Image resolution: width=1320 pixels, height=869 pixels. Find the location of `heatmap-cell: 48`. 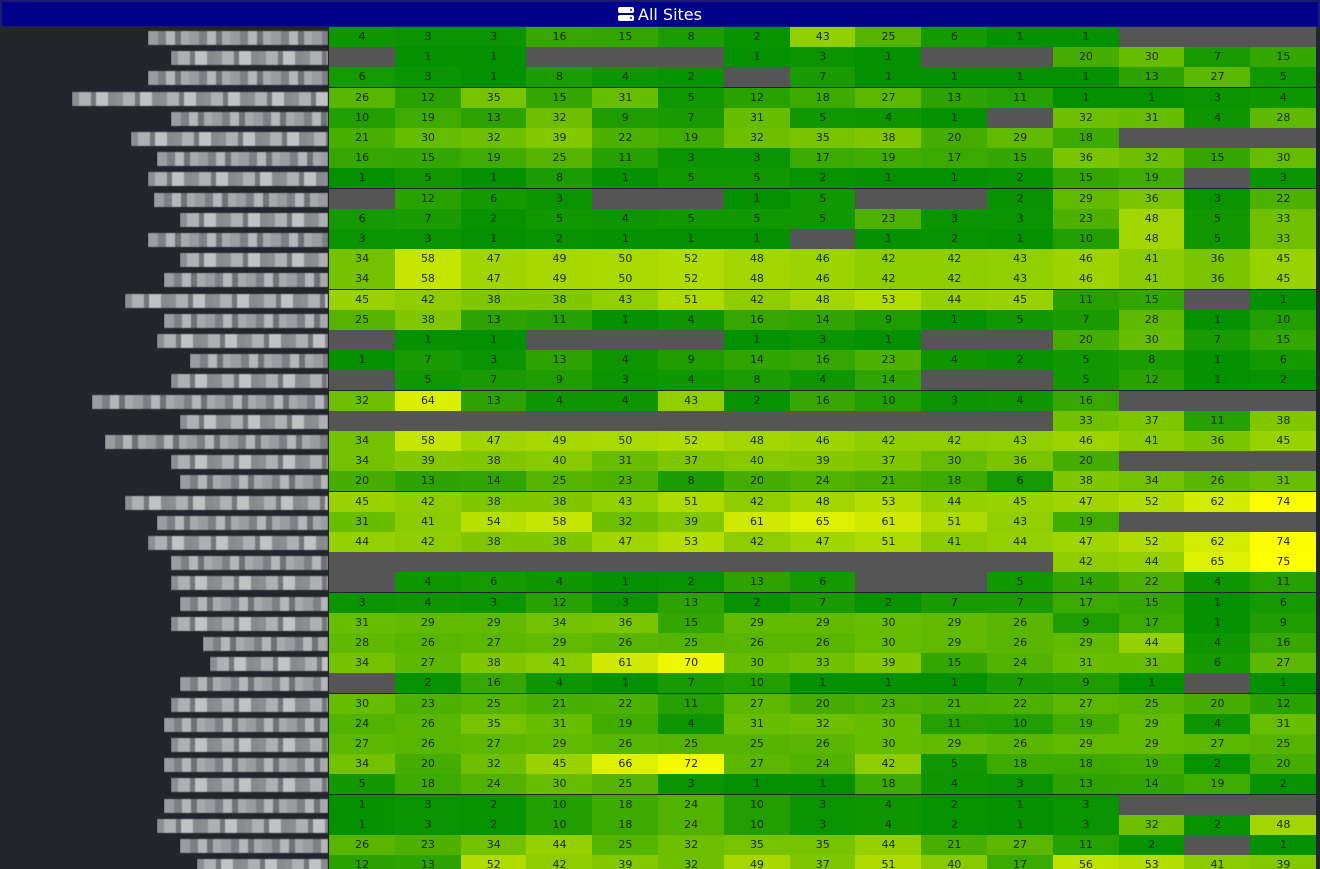

heatmap-cell: 48 is located at coordinates (757, 259).